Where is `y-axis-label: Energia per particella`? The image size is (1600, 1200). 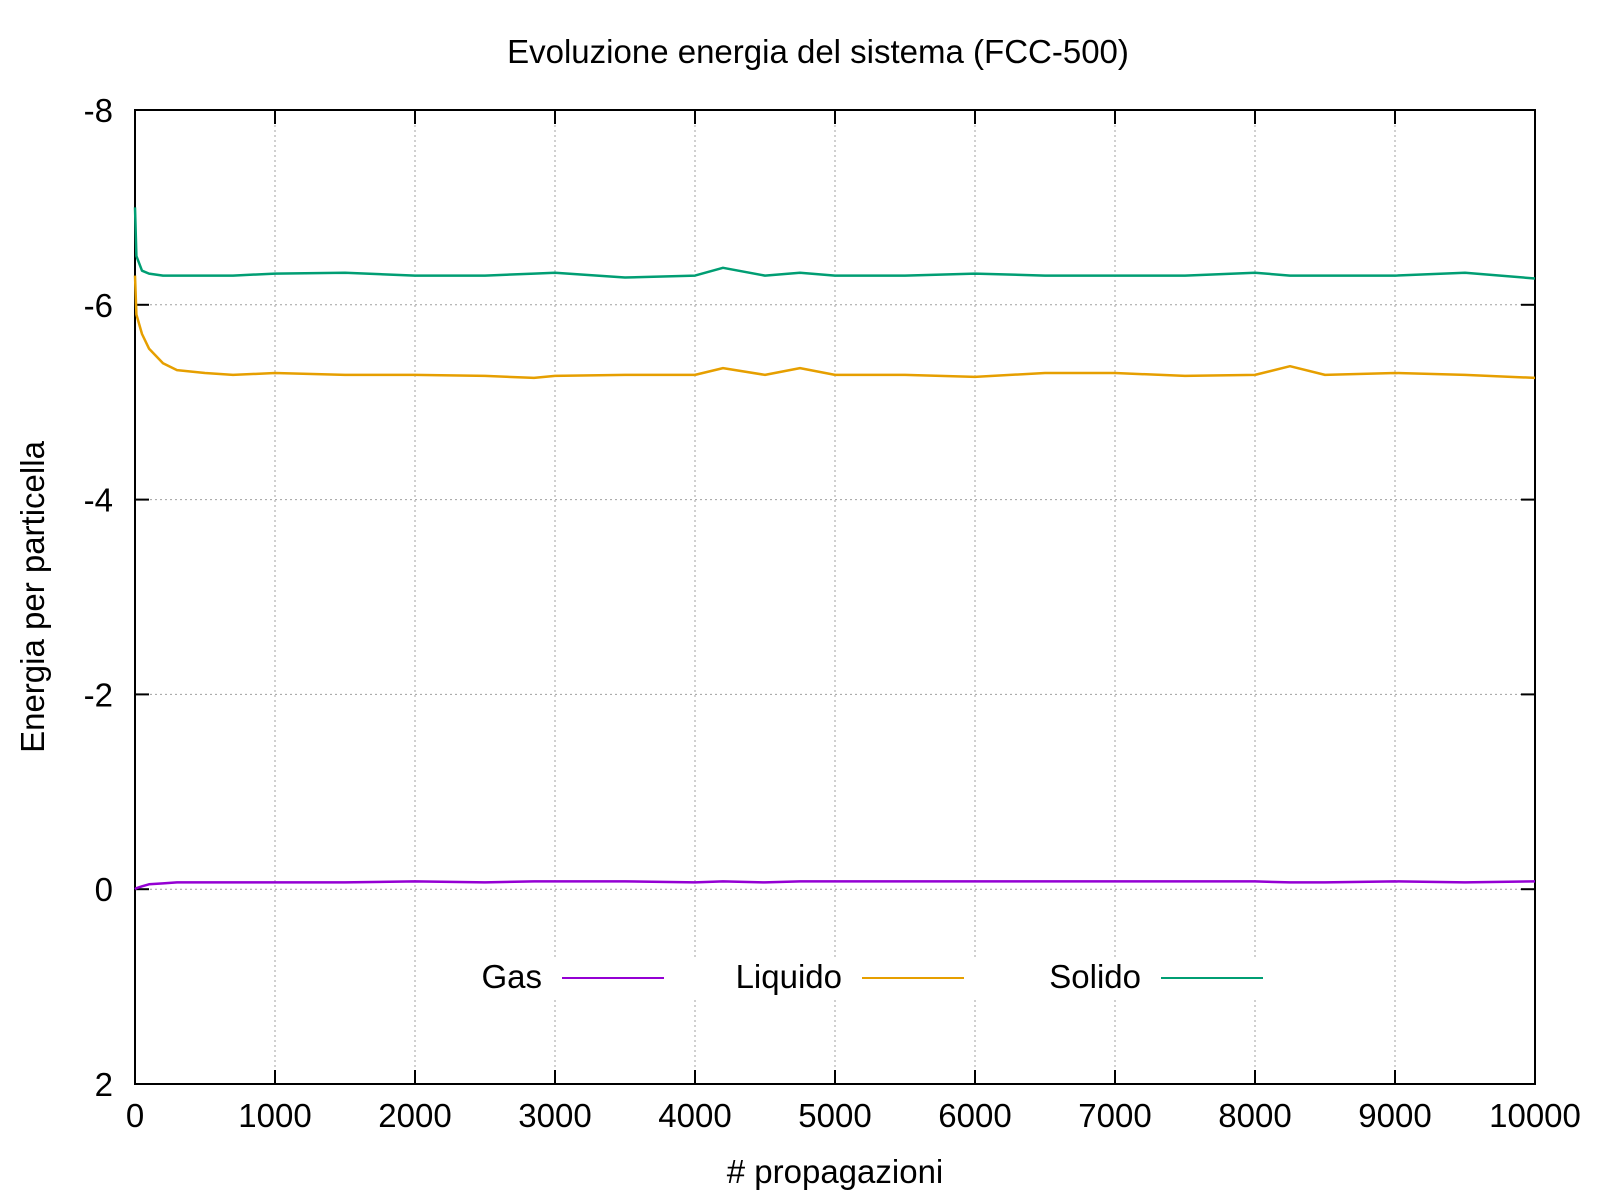 y-axis-label: Energia per particella is located at coordinates (32, 596).